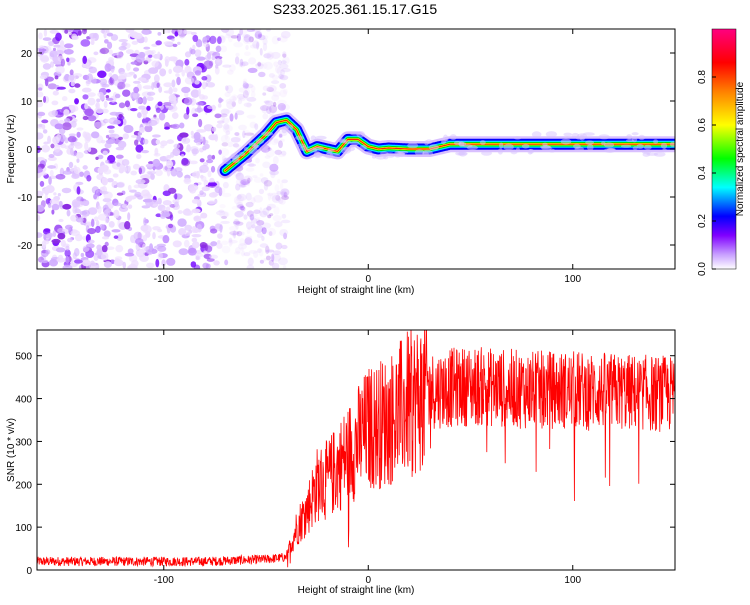  I want to click on colorbar-label: Normalized spectral amplitude, so click(740, 148).